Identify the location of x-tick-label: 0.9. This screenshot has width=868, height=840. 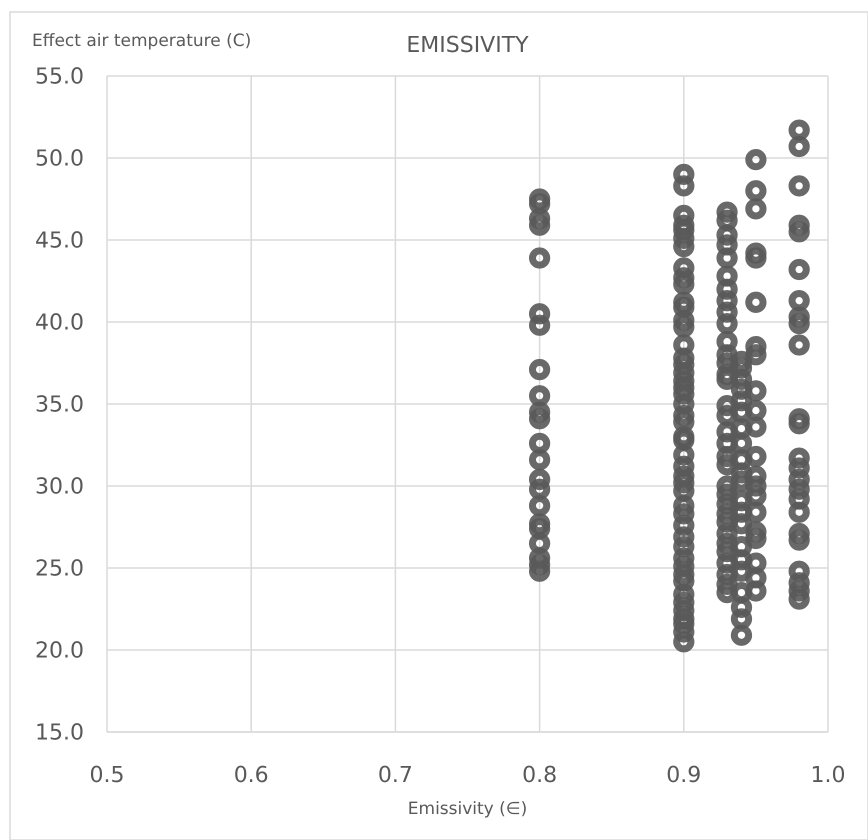
(684, 775).